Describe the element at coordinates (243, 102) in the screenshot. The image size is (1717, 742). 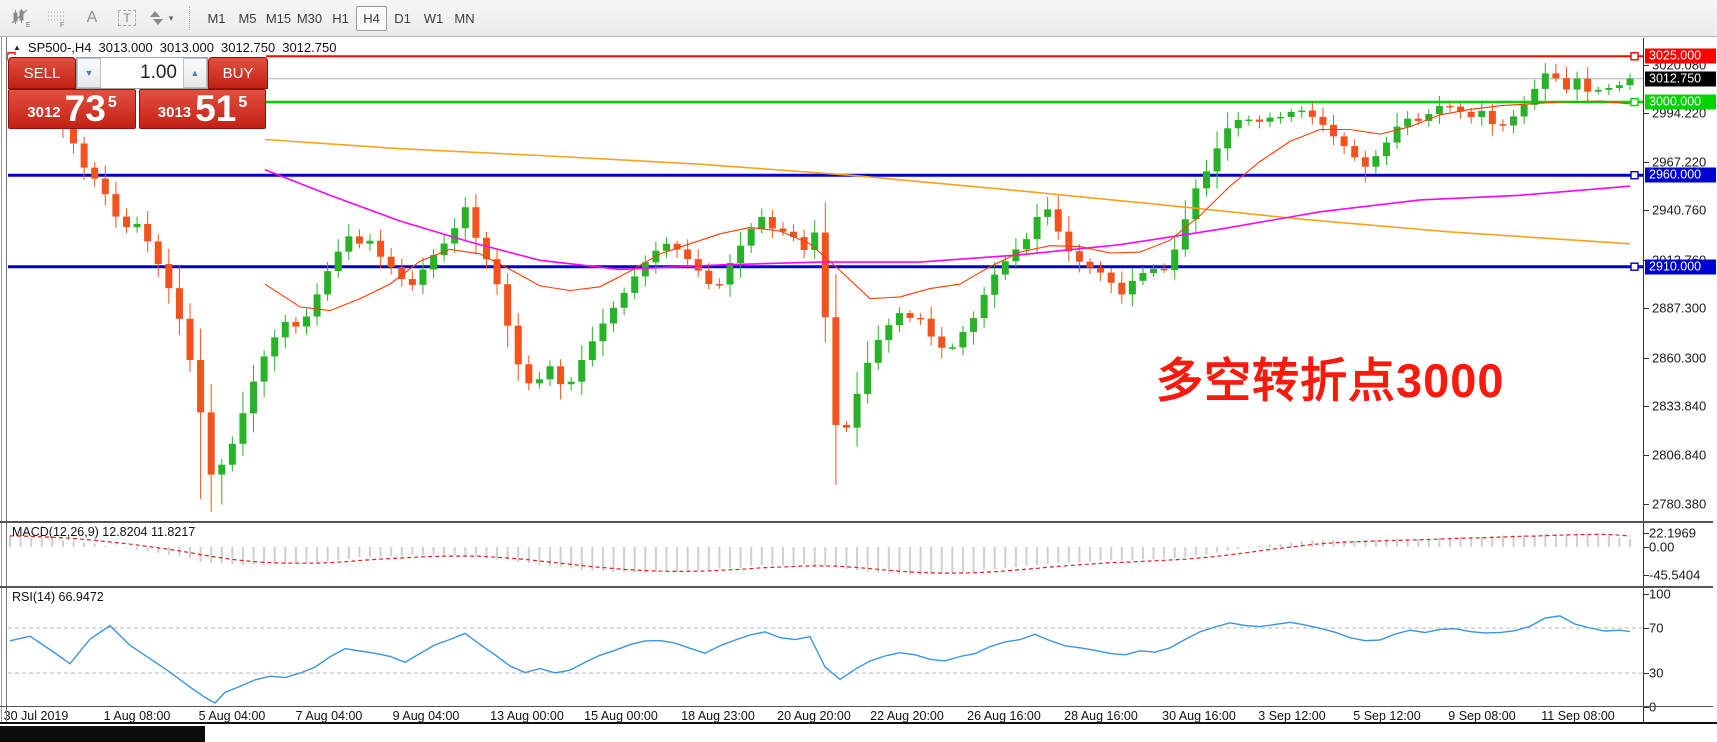
I see `buy-price-pipette: 5` at that location.